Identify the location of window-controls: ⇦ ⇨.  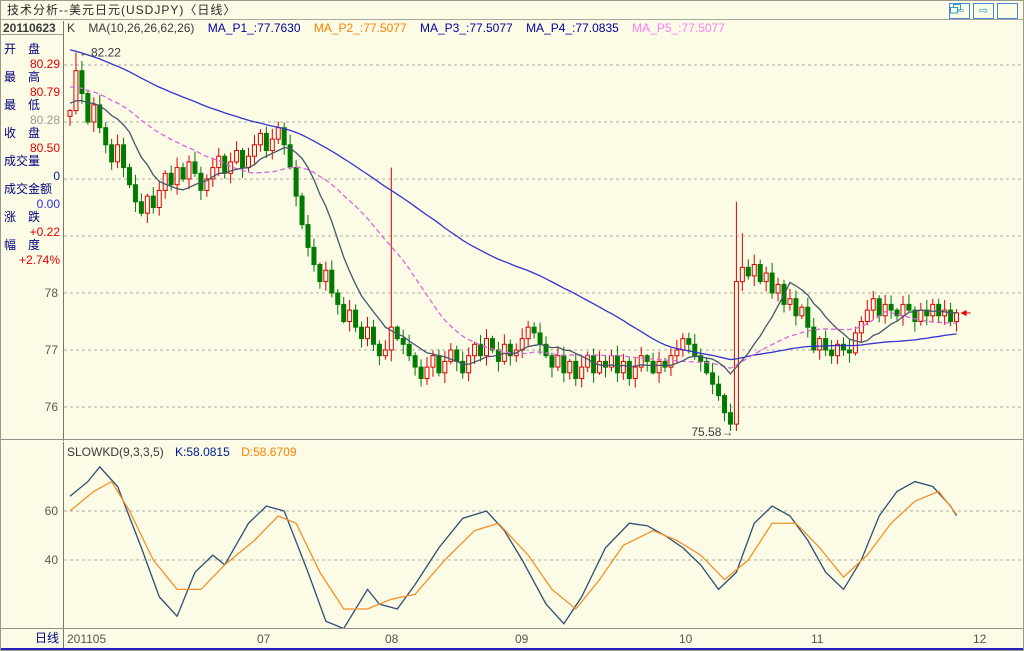
(983, 11).